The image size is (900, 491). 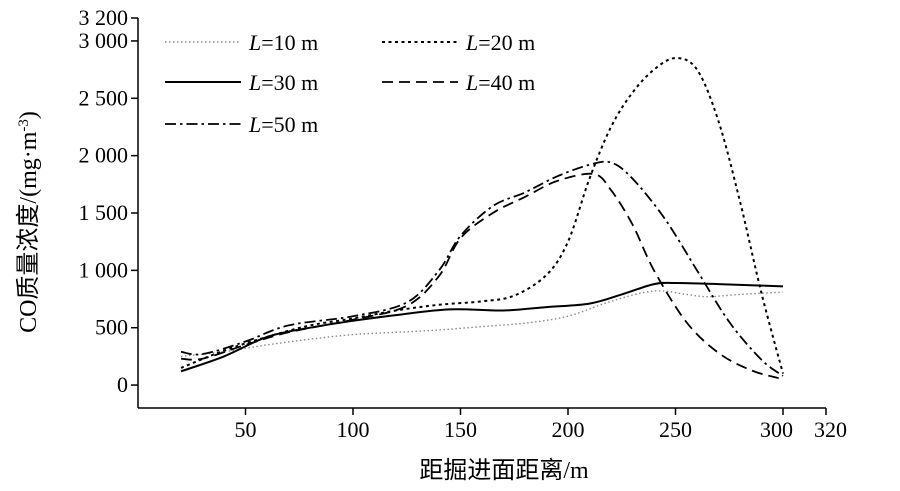 I want to click on y-tick-label: 500, so click(x=111, y=327).